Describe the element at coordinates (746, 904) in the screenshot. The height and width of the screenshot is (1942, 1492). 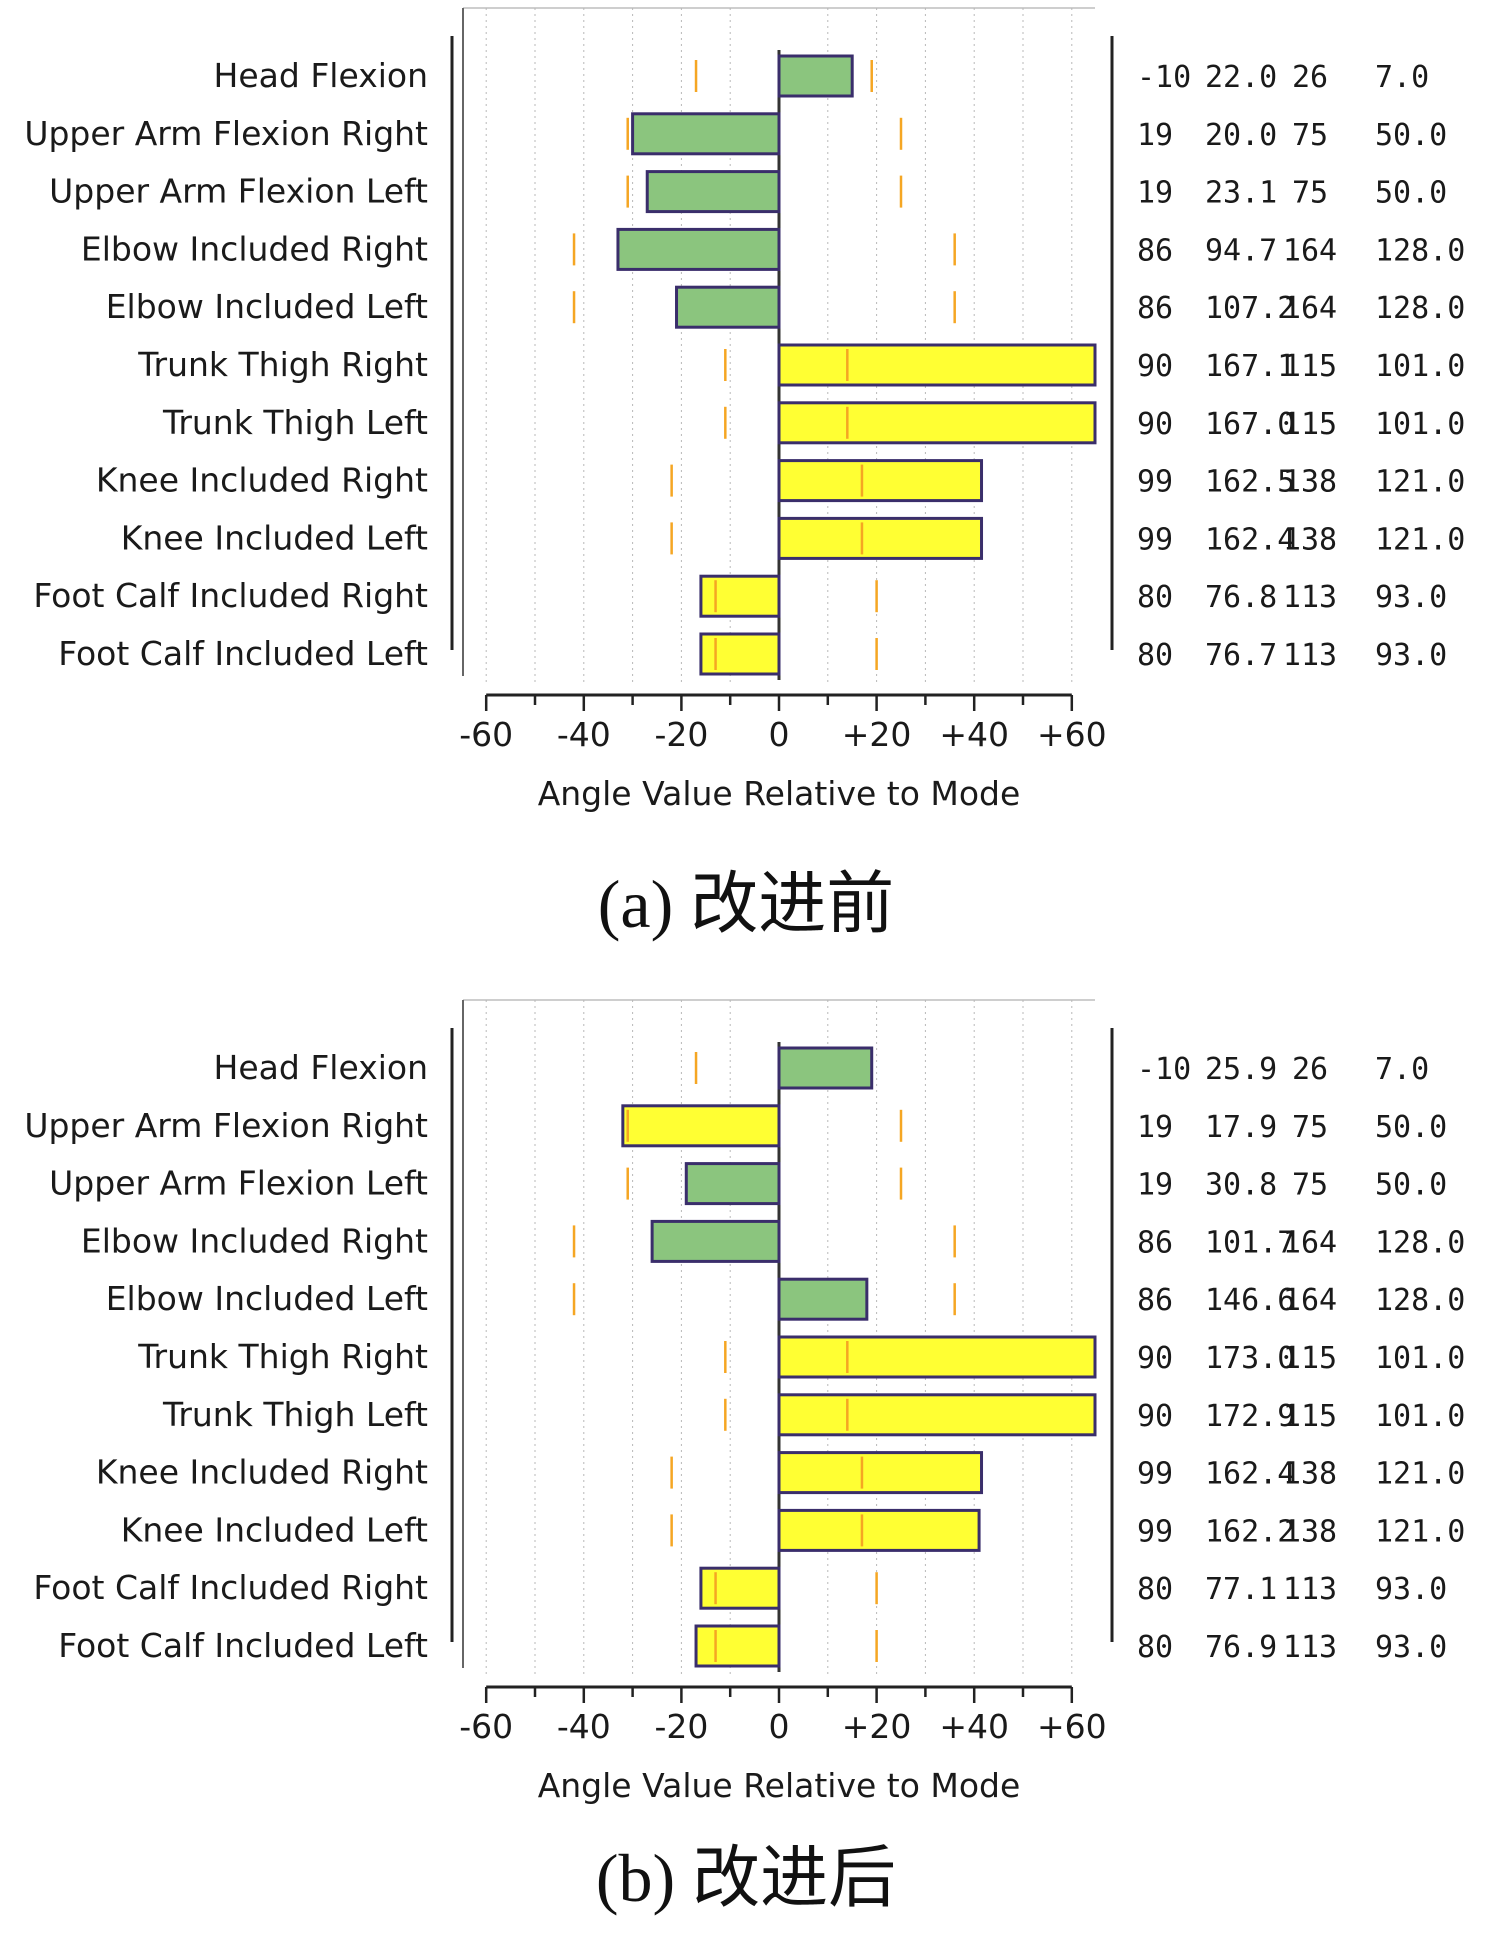
I see `caption-before: (a) 改进前` at that location.